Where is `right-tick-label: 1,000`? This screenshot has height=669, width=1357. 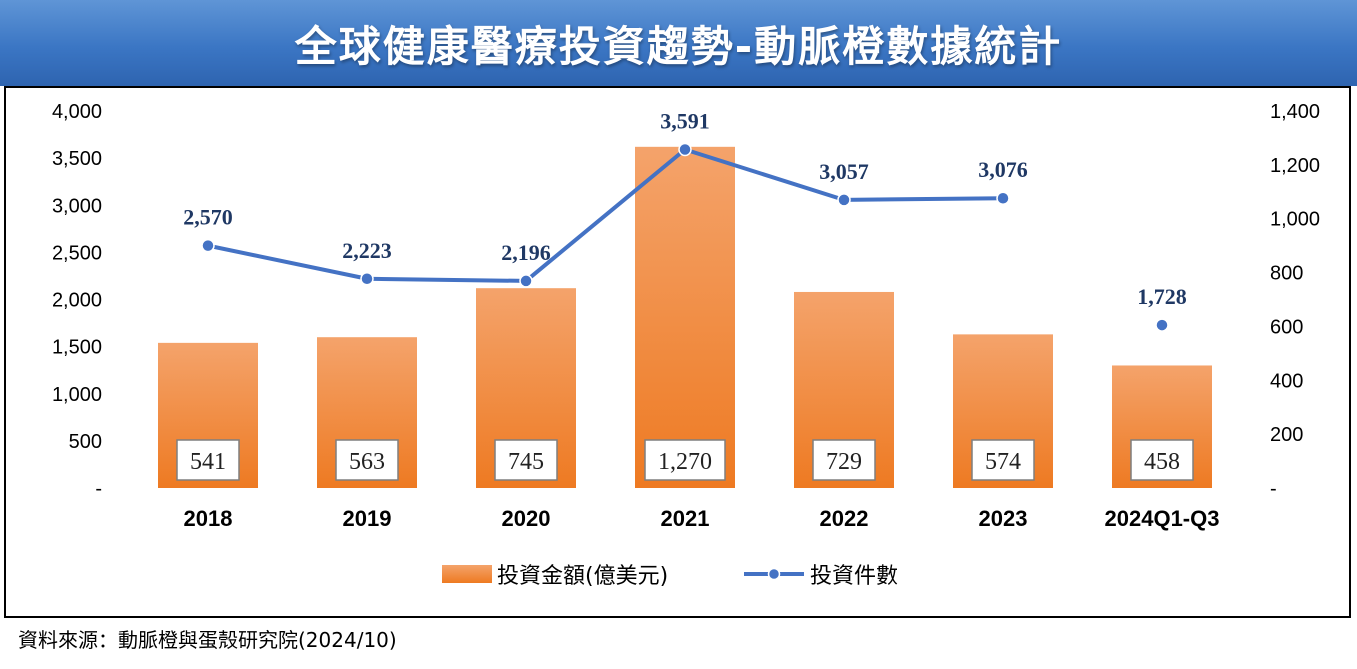
right-tick-label: 1,000 is located at coordinates (1295, 220).